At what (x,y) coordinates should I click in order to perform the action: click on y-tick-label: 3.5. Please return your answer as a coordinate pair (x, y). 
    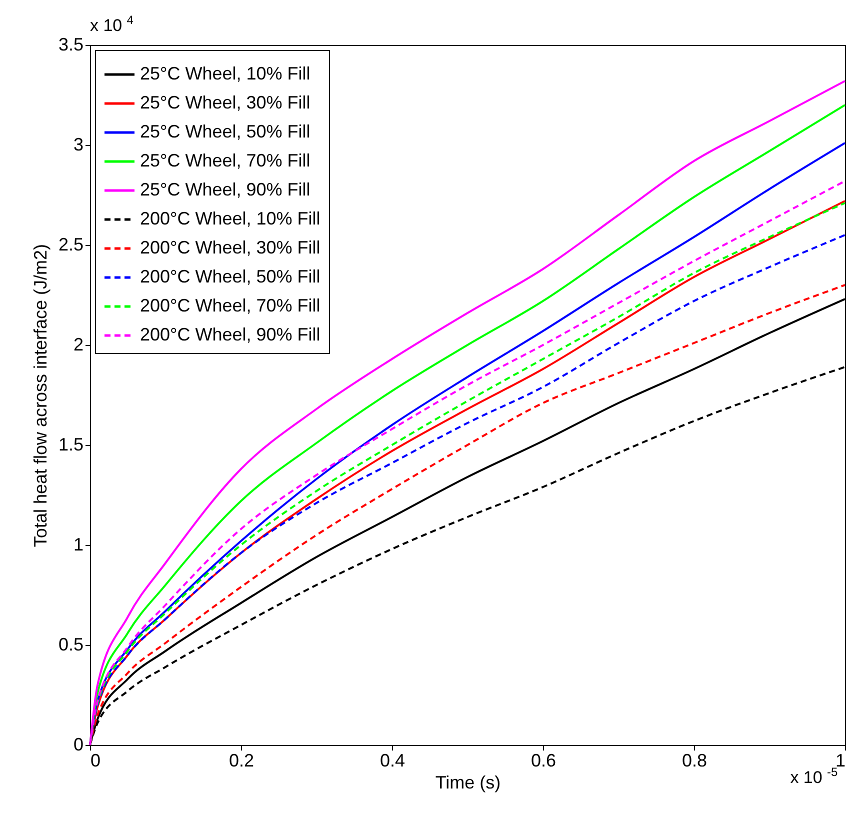
    Looking at the image, I should click on (71, 44).